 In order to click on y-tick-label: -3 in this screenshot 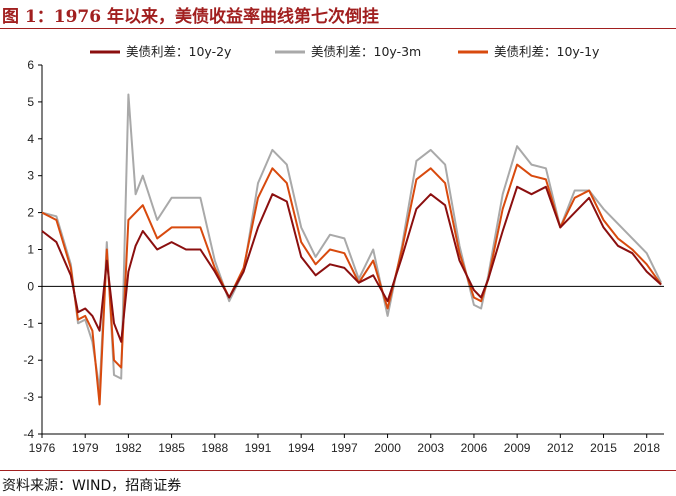, I will do `click(28, 397)`.